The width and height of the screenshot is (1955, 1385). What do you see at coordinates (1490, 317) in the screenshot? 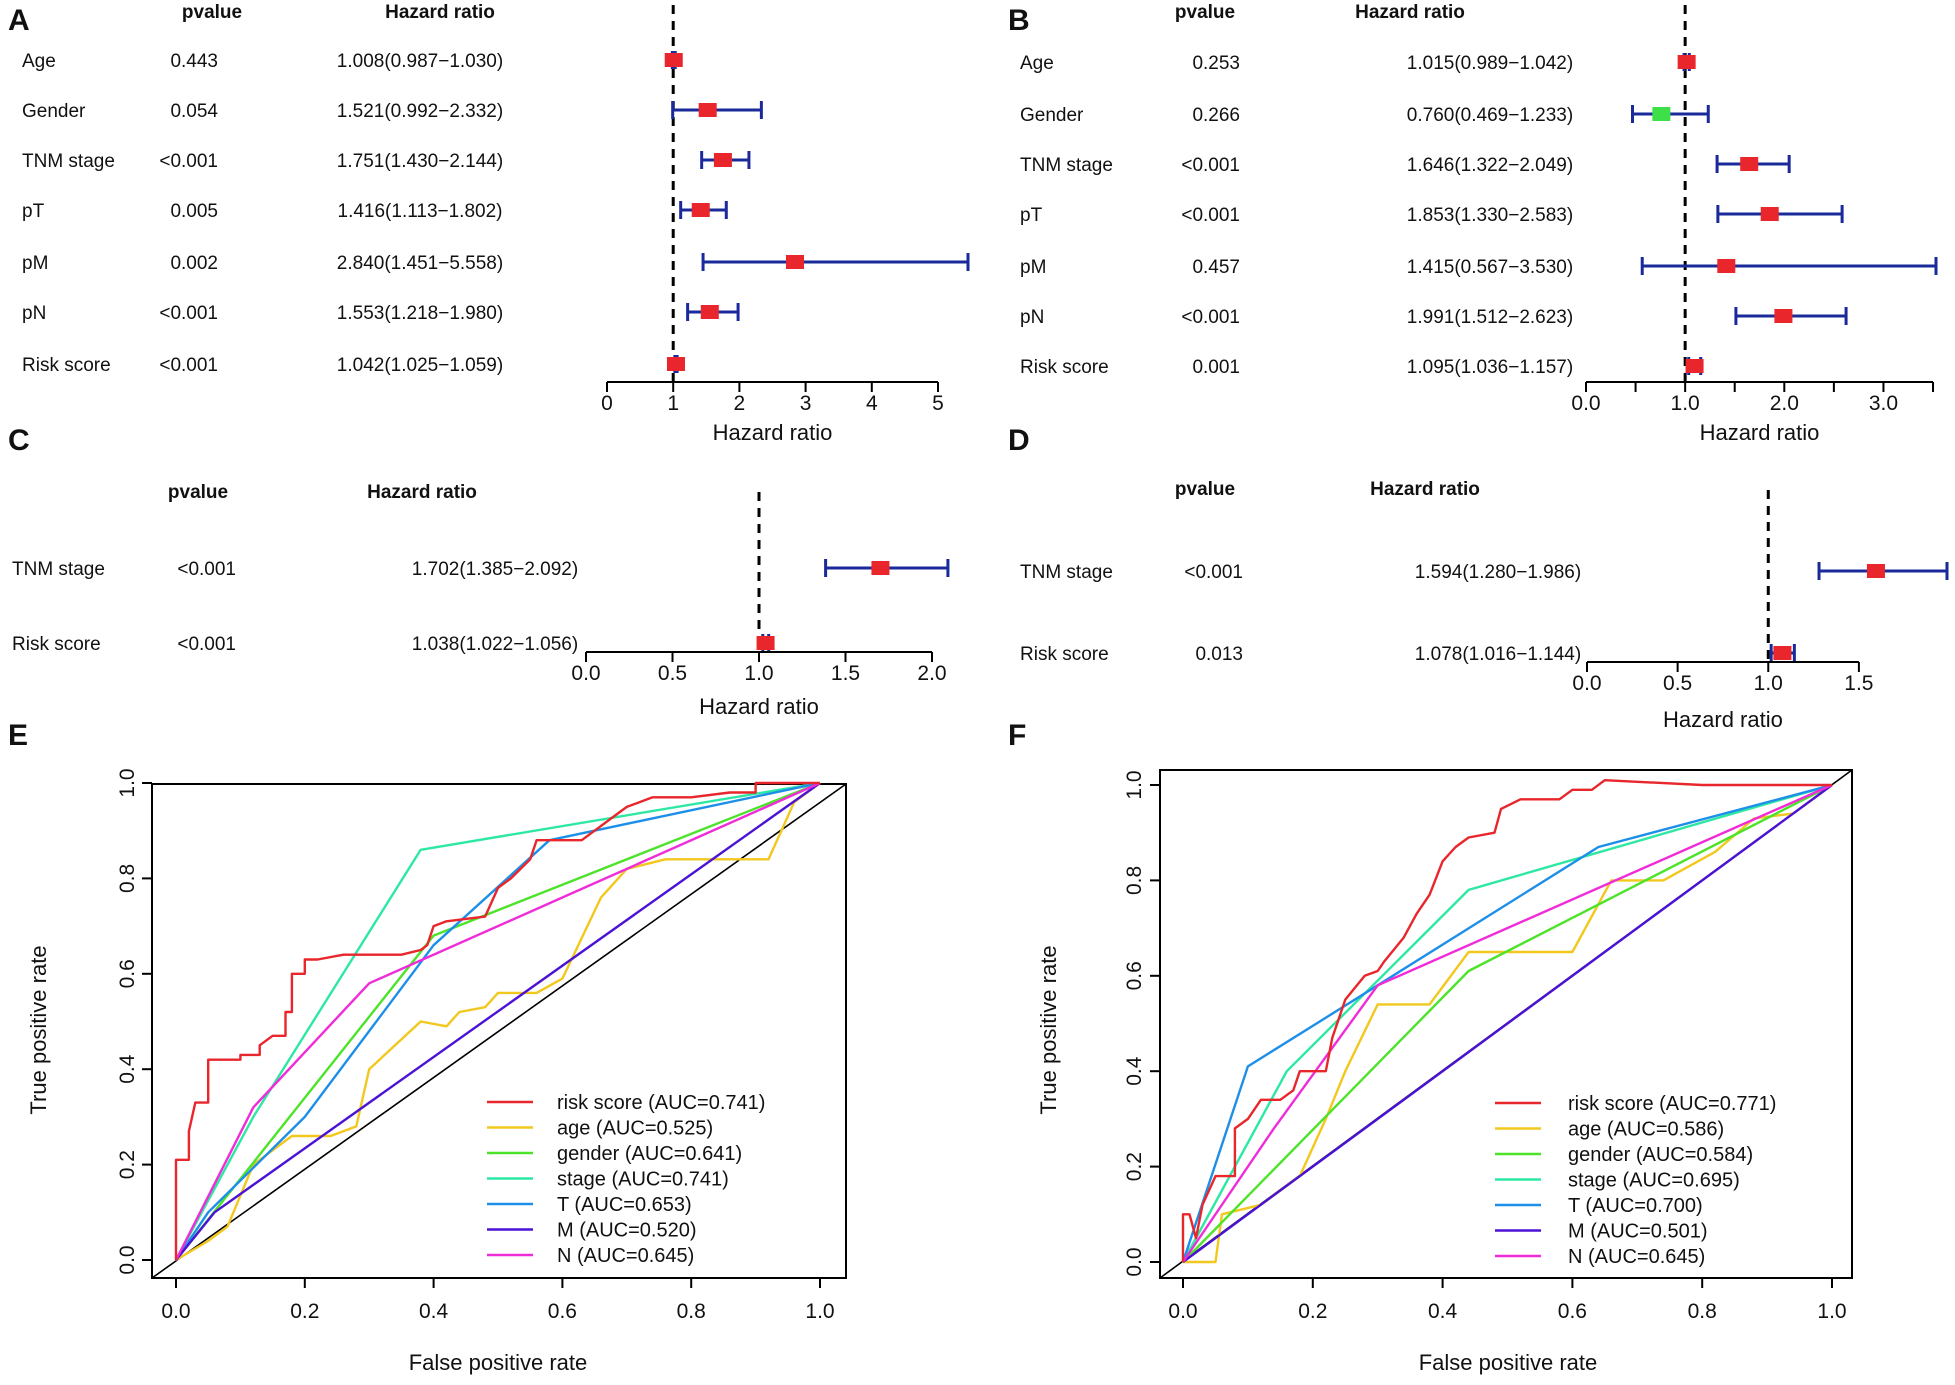
I see `row-hazard-ratio: 1.991(1.512−2.623)` at bounding box center [1490, 317].